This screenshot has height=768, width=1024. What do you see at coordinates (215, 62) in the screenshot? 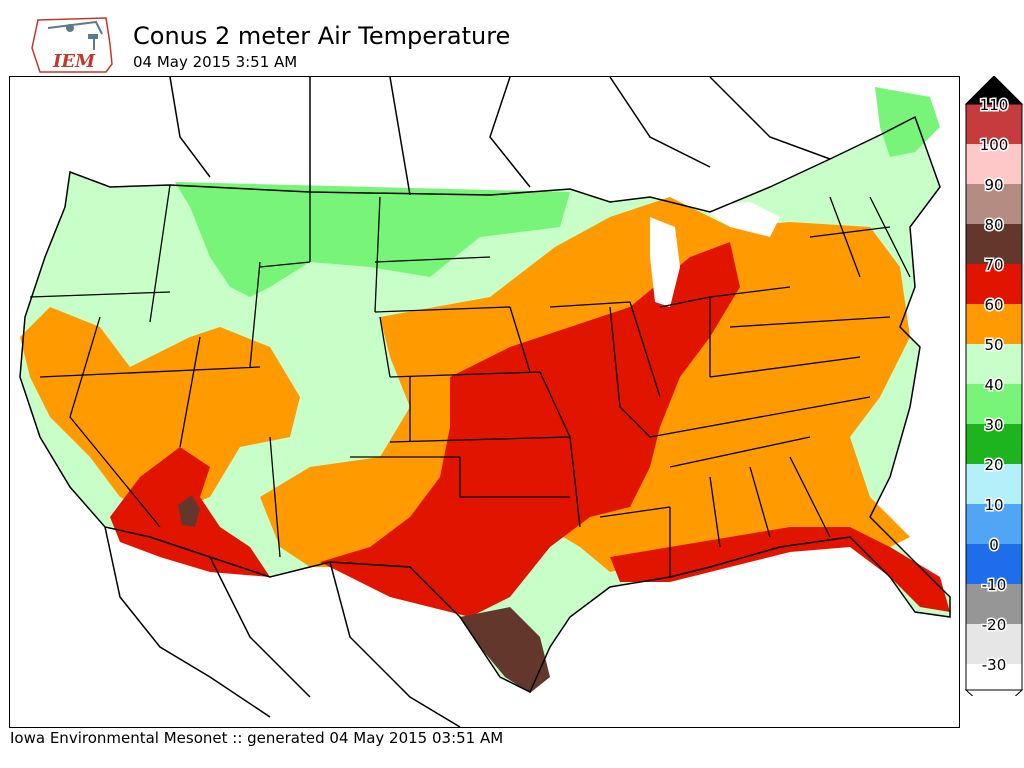
I see `page-subtitle: 04 May 2015 3:51 AM` at bounding box center [215, 62].